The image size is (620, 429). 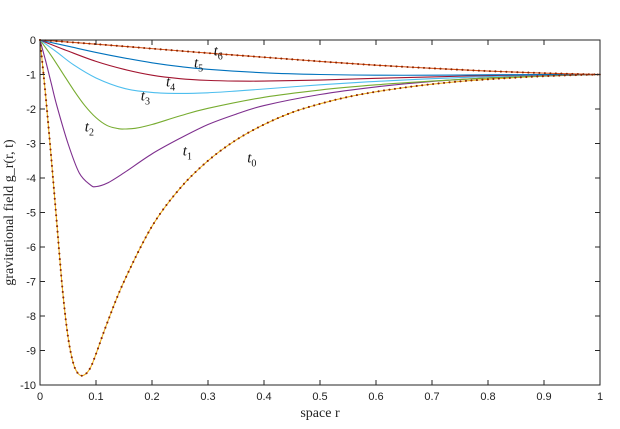 What do you see at coordinates (320, 60) in the screenshot?
I see `series-line-t4` at bounding box center [320, 60].